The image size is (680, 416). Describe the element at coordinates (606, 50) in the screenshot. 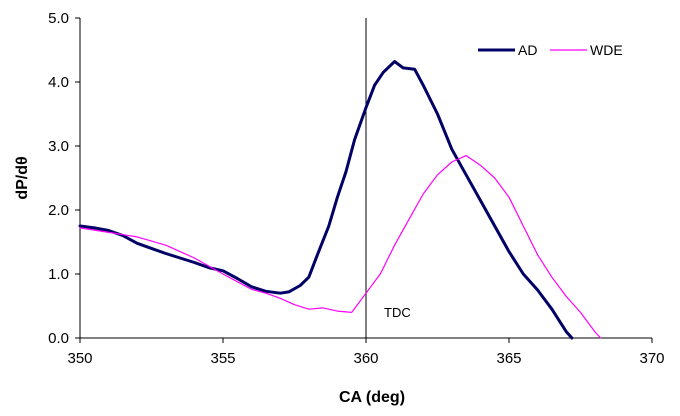

I see `legend-label-wde: WDE` at that location.